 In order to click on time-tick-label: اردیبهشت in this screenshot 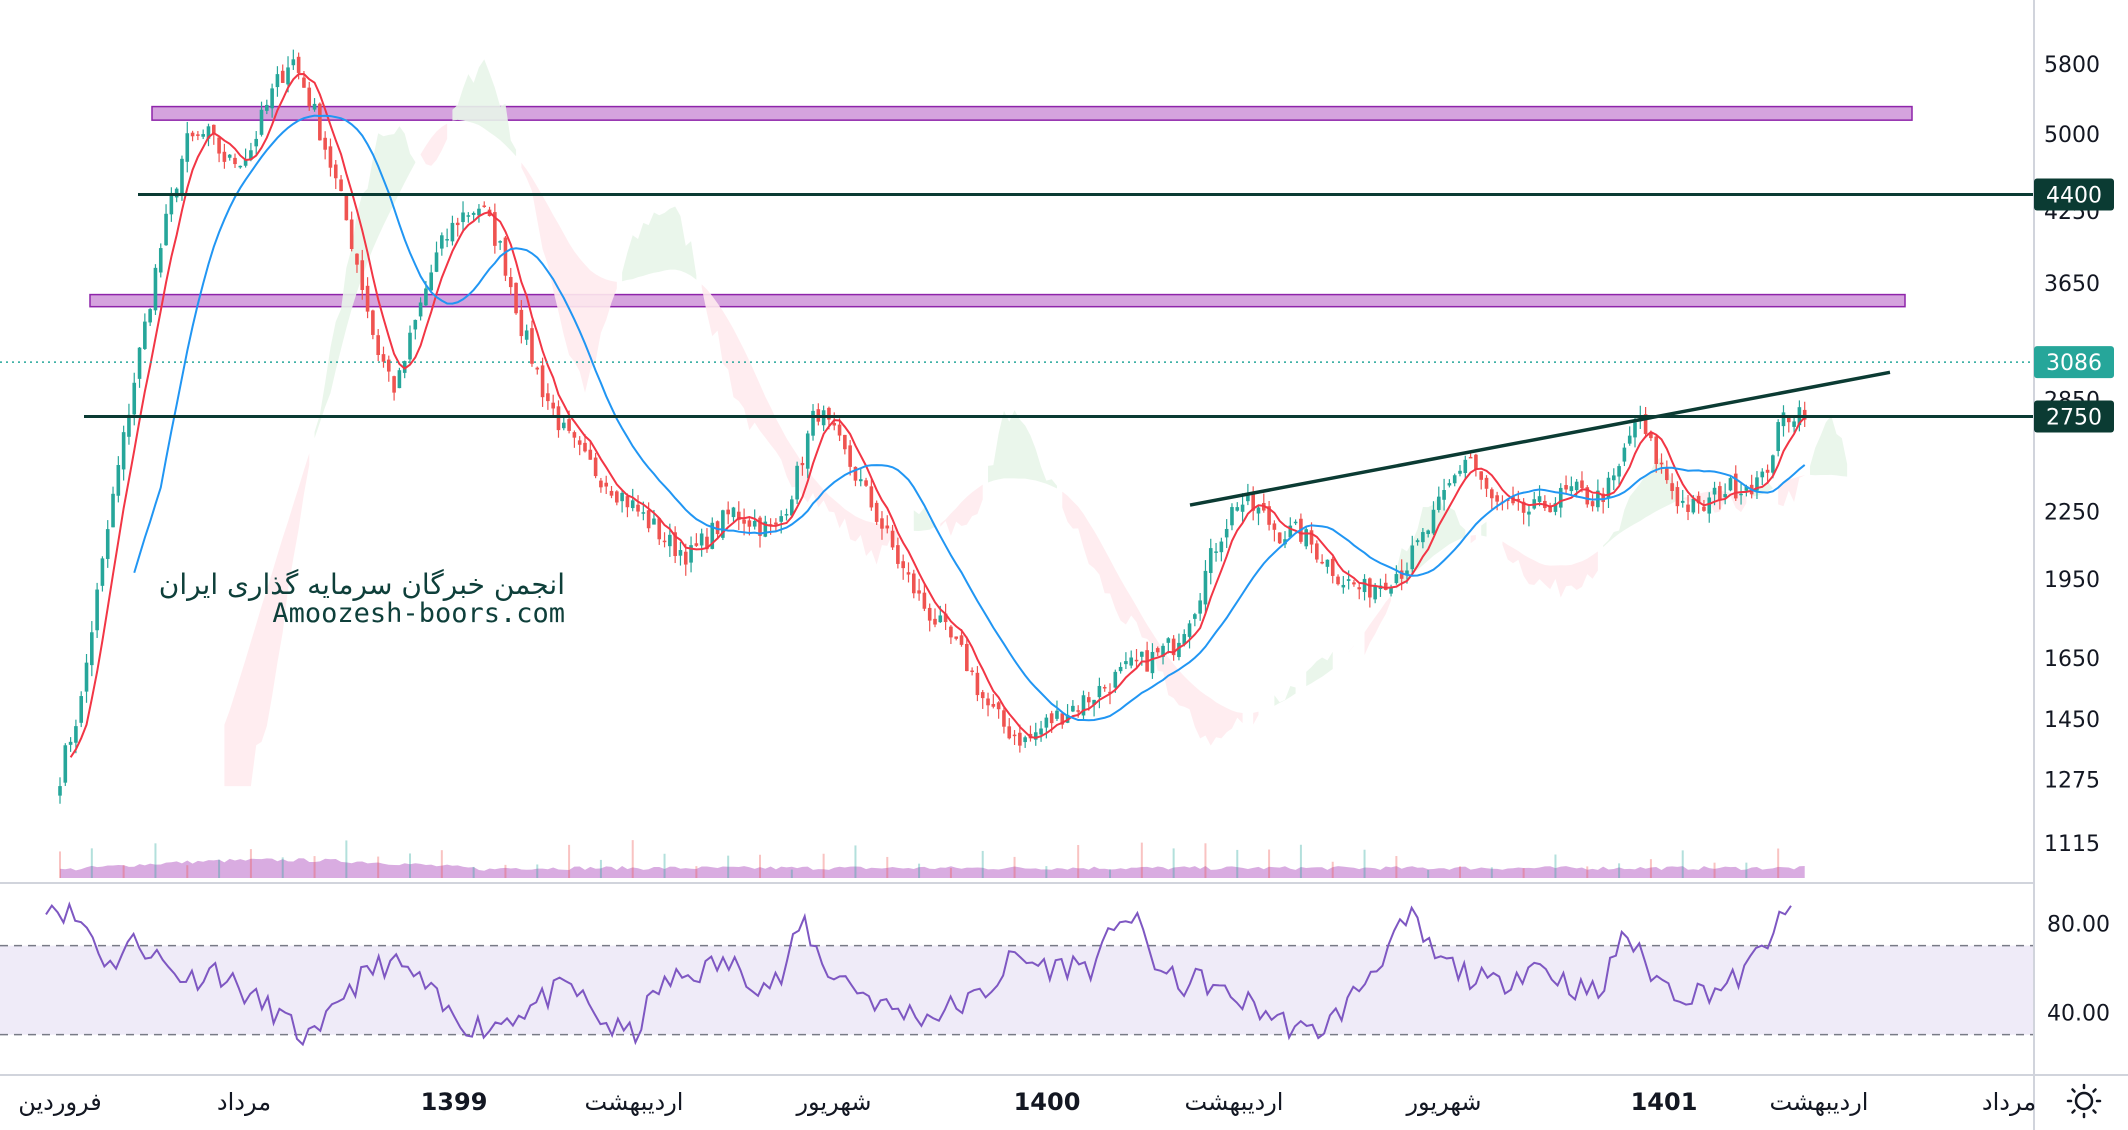, I will do `click(1234, 1102)`.